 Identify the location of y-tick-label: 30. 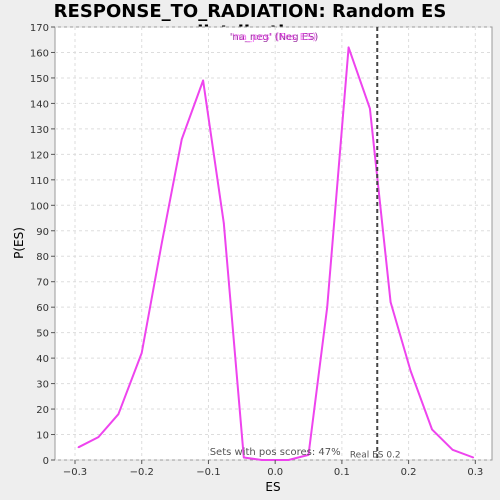
(42, 385).